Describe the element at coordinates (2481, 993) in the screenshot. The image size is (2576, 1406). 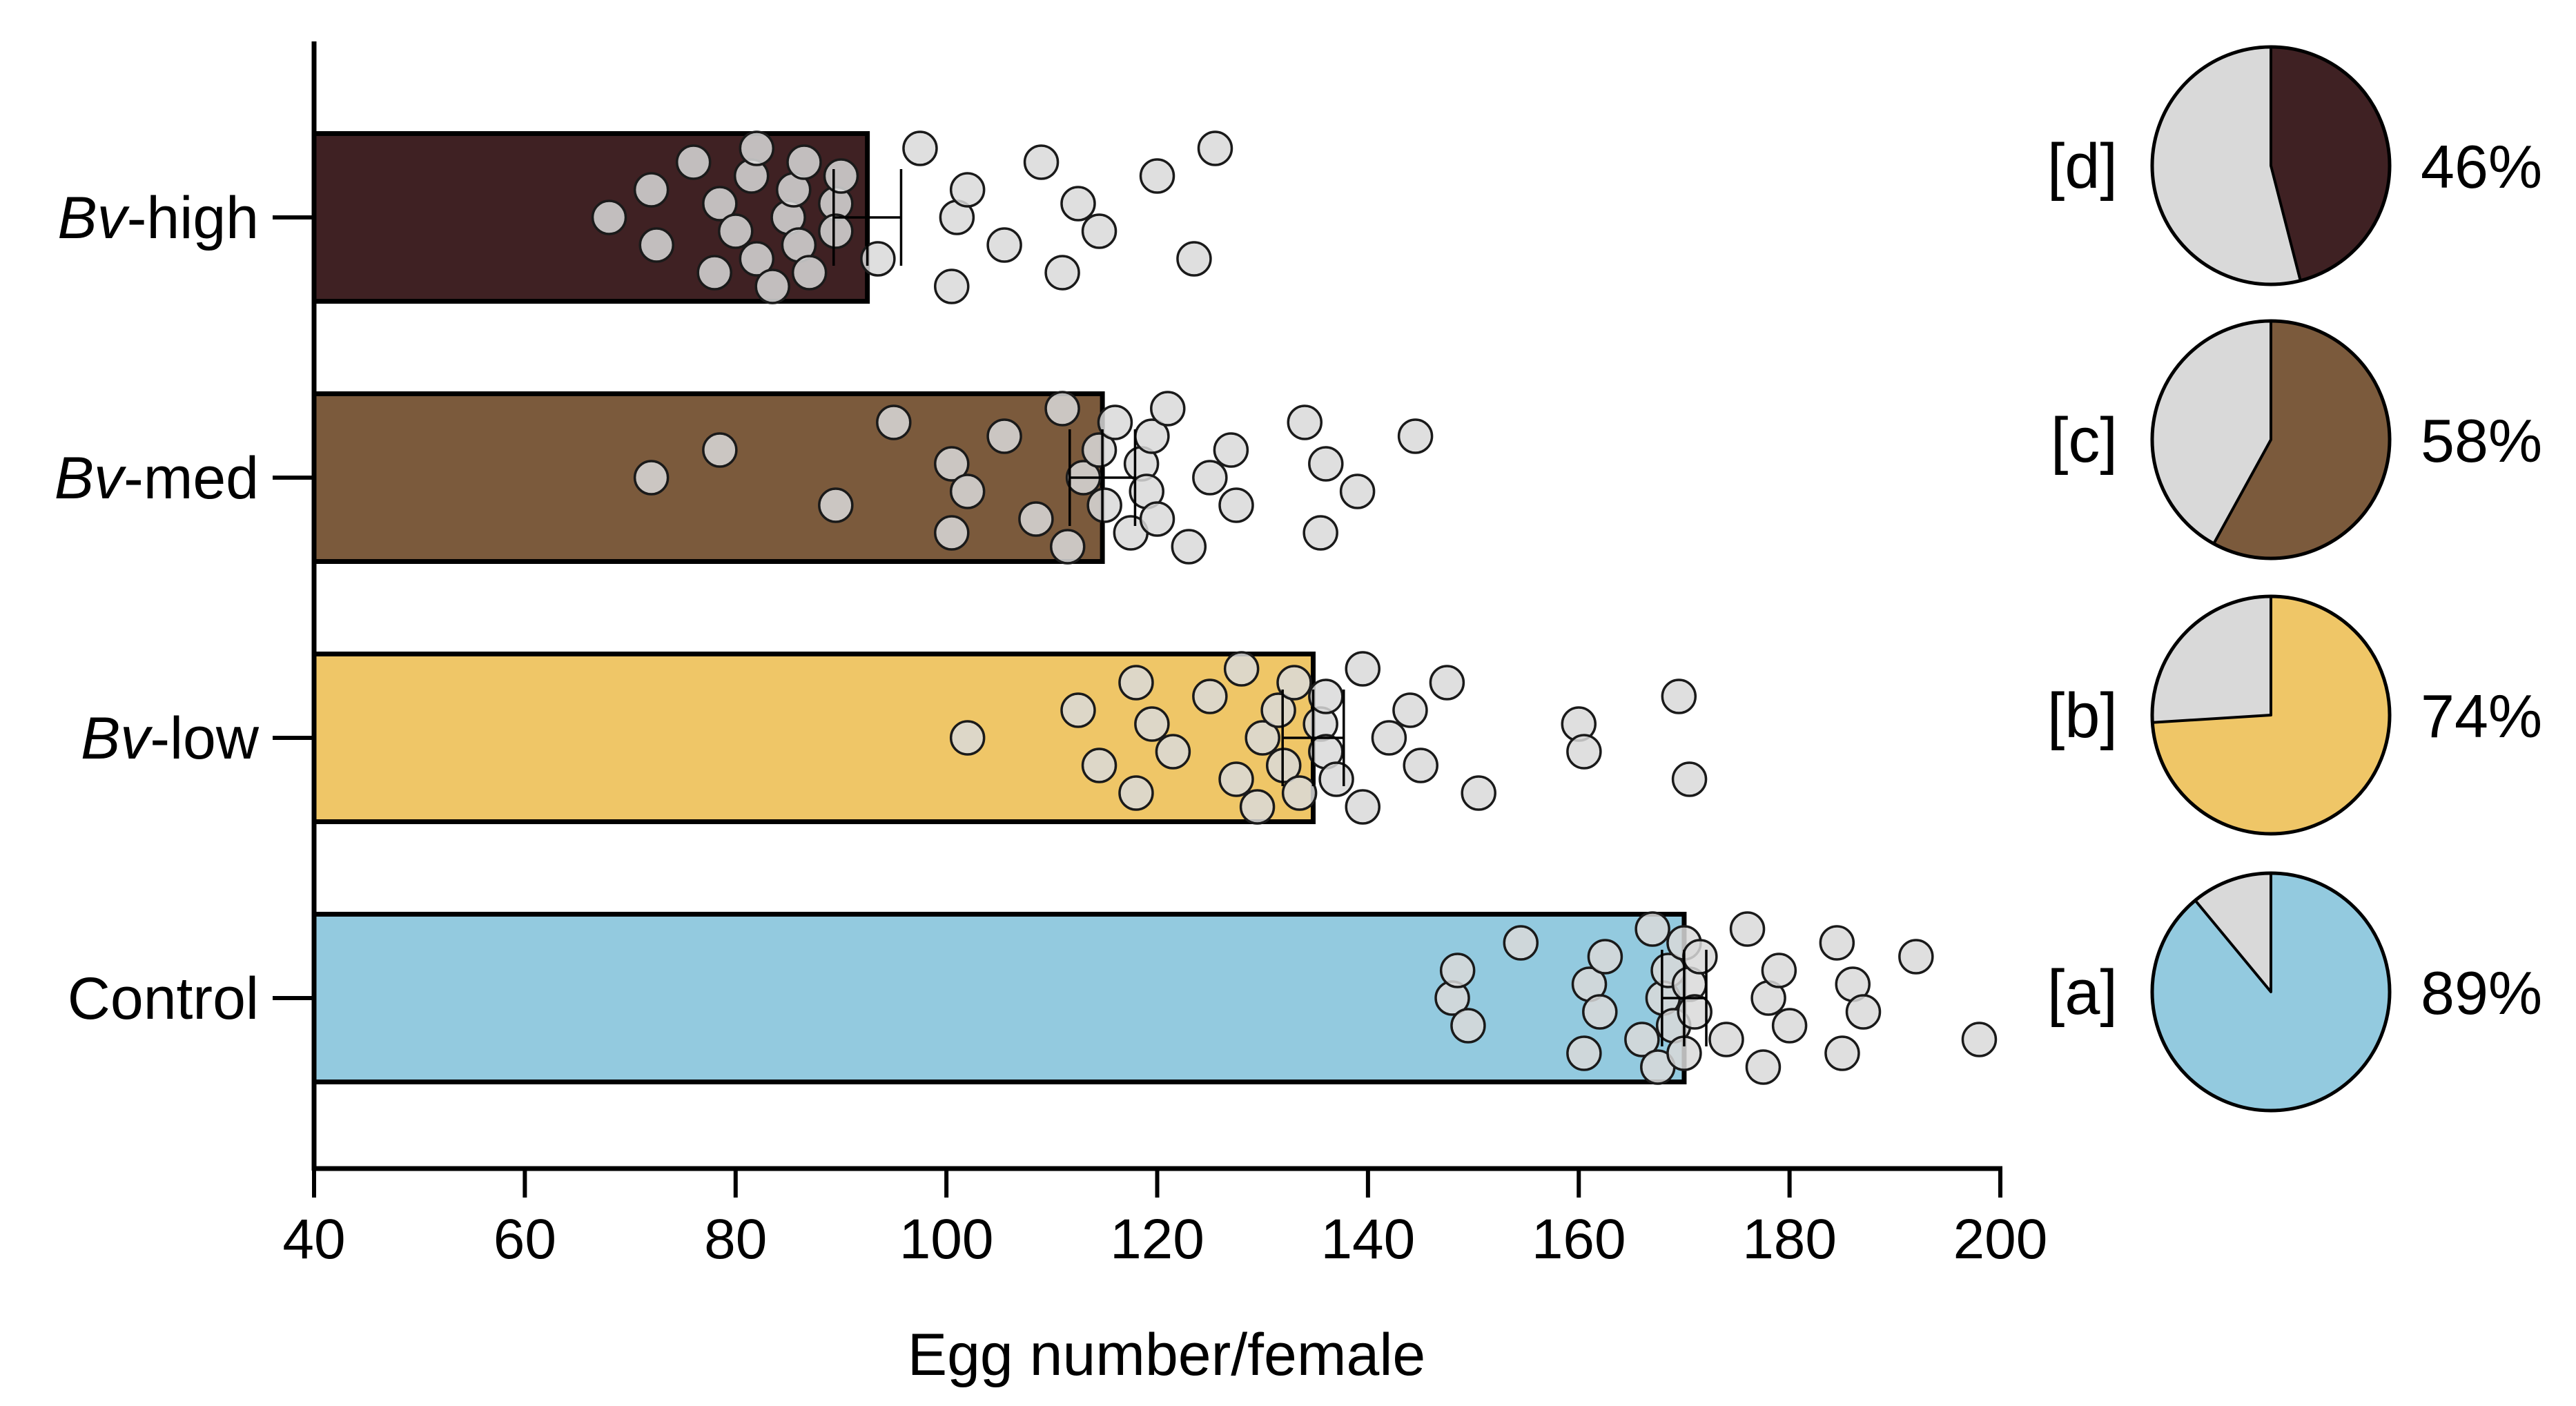
I see `percent-label: 89%` at that location.